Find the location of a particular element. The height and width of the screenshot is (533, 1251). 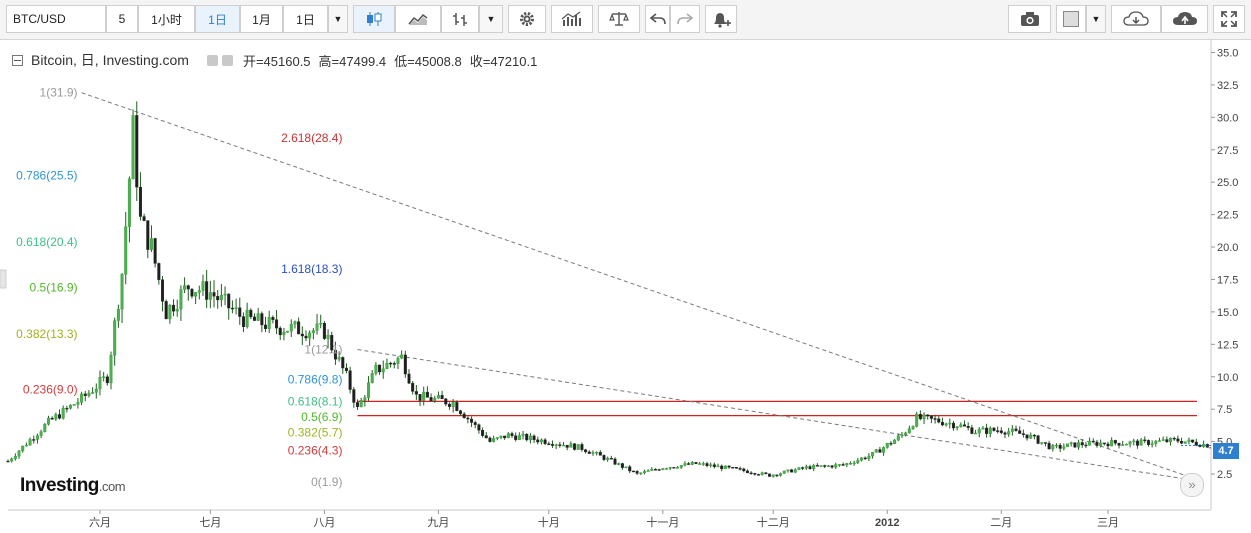

screenshot-button is located at coordinates (1029, 19).